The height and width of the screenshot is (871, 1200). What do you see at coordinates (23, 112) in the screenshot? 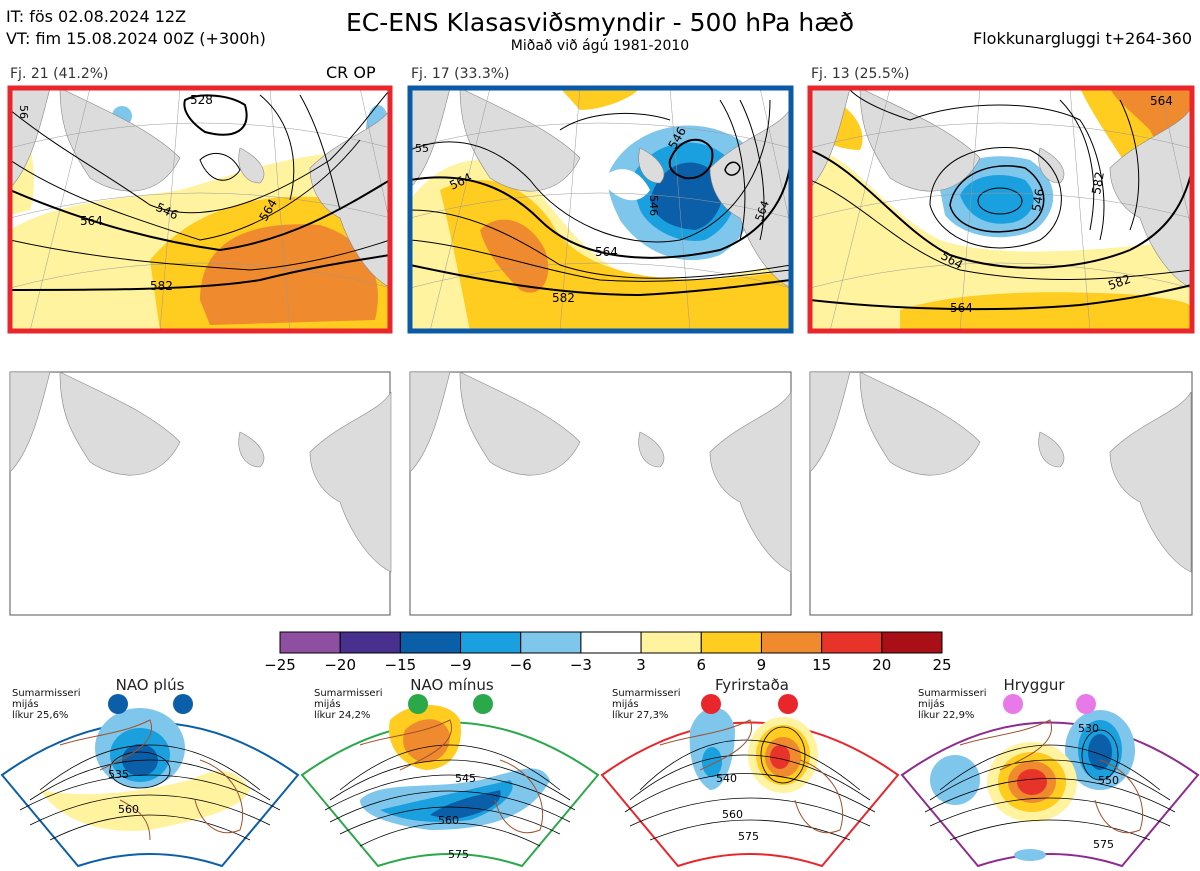
I see `contour-label: 56` at bounding box center [23, 112].